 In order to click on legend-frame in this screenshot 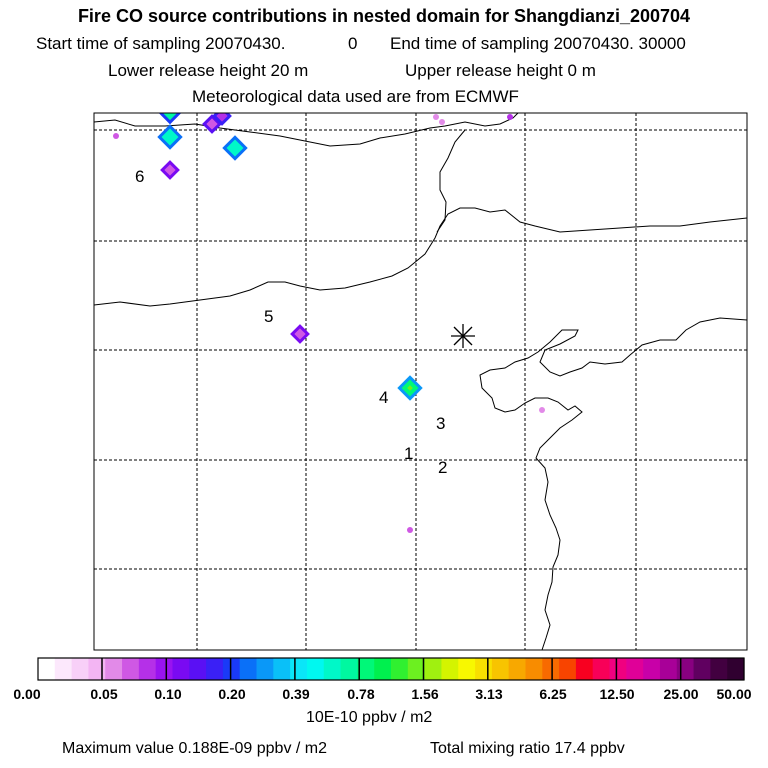, I will do `click(391, 669)`.